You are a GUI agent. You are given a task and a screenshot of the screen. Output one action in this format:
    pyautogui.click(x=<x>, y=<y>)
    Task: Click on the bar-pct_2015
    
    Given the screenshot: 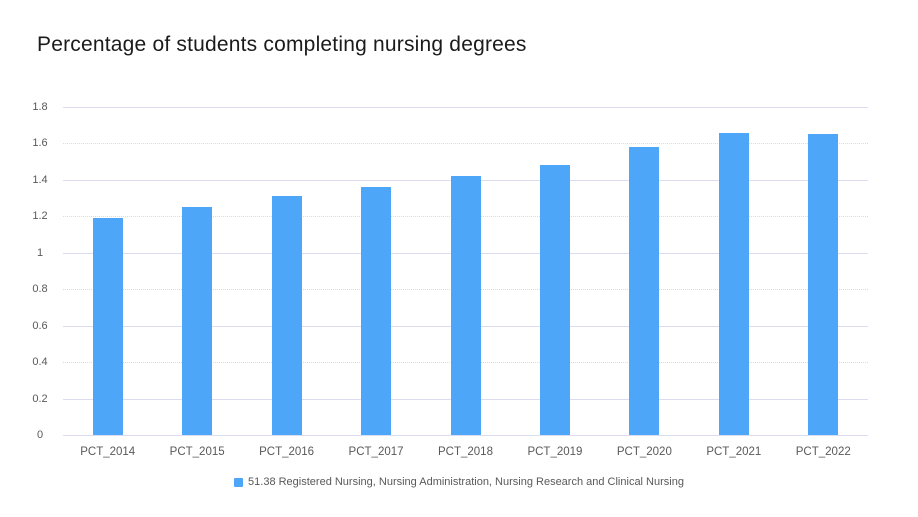 What is the action you would take?
    pyautogui.click(x=197, y=321)
    